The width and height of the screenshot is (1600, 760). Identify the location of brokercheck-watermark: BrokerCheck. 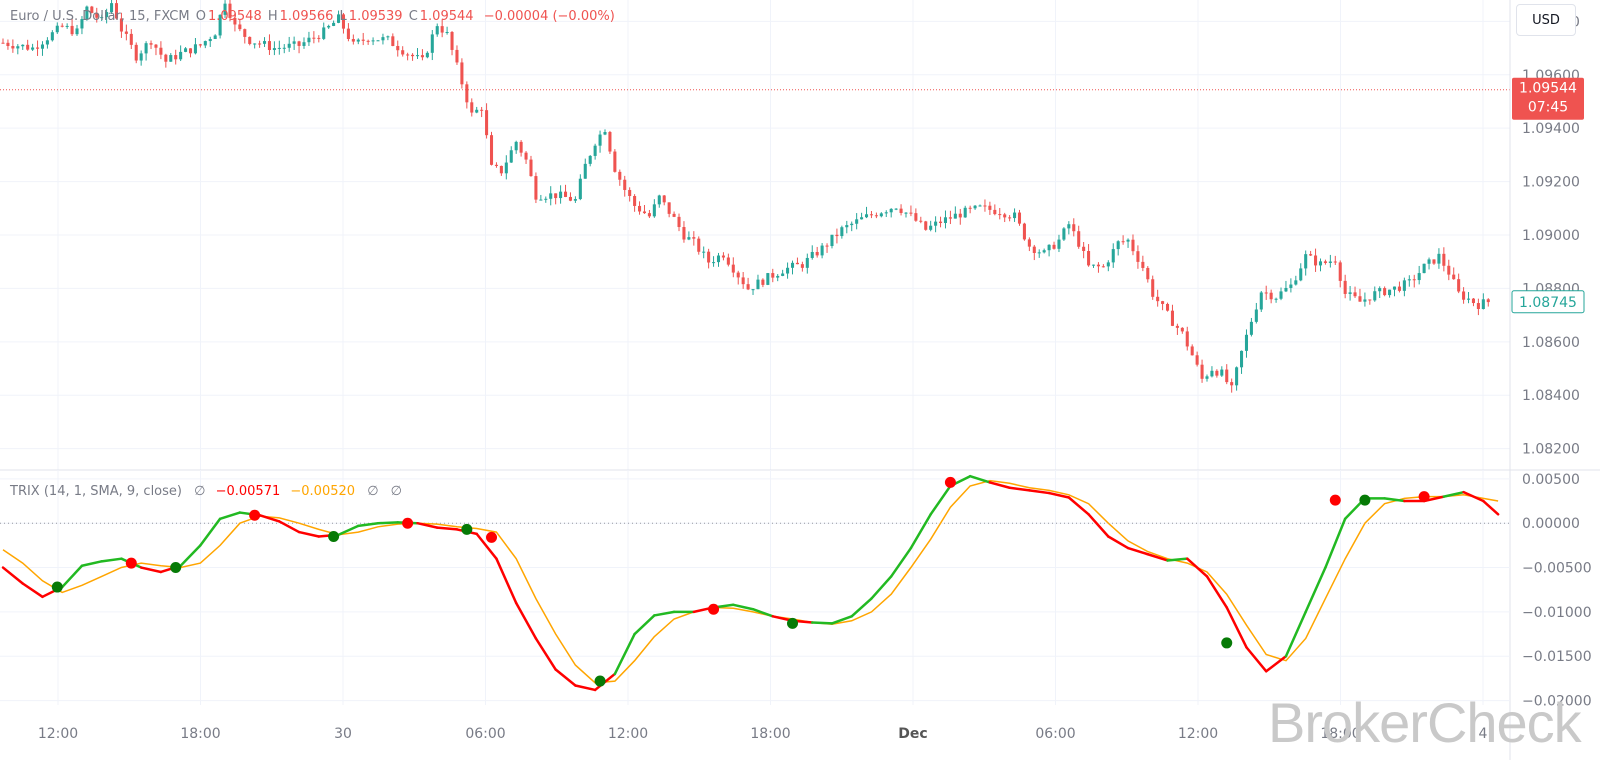
(1425, 722).